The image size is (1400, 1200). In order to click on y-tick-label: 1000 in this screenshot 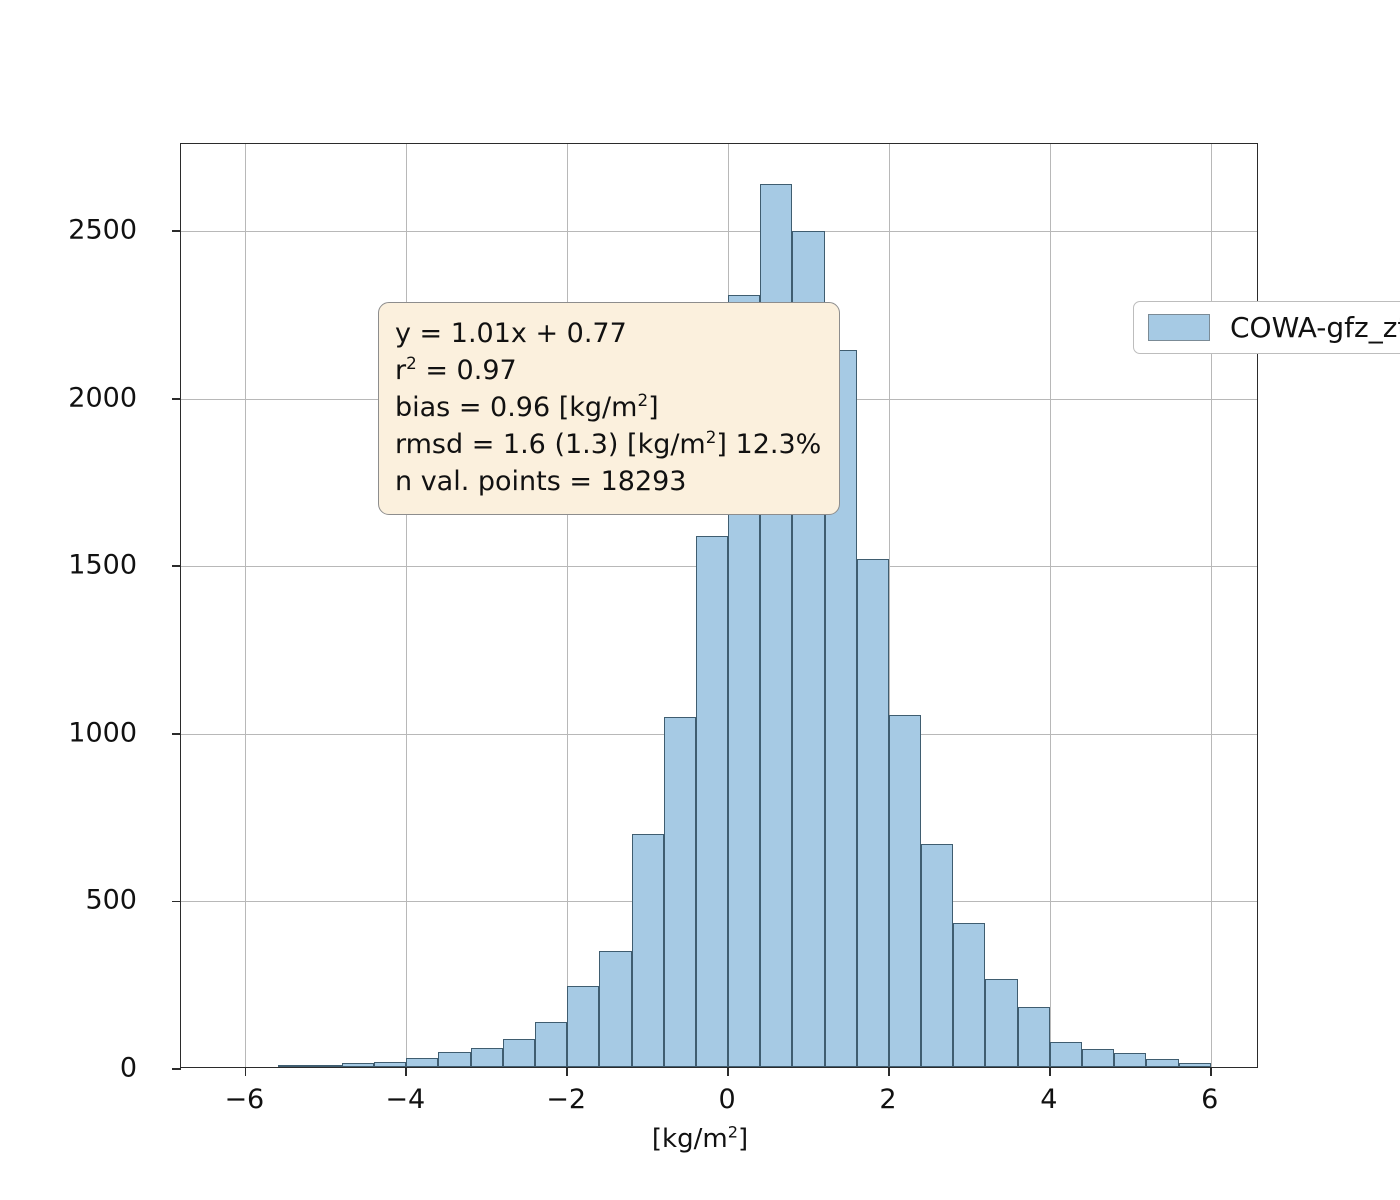, I will do `click(102, 733)`.